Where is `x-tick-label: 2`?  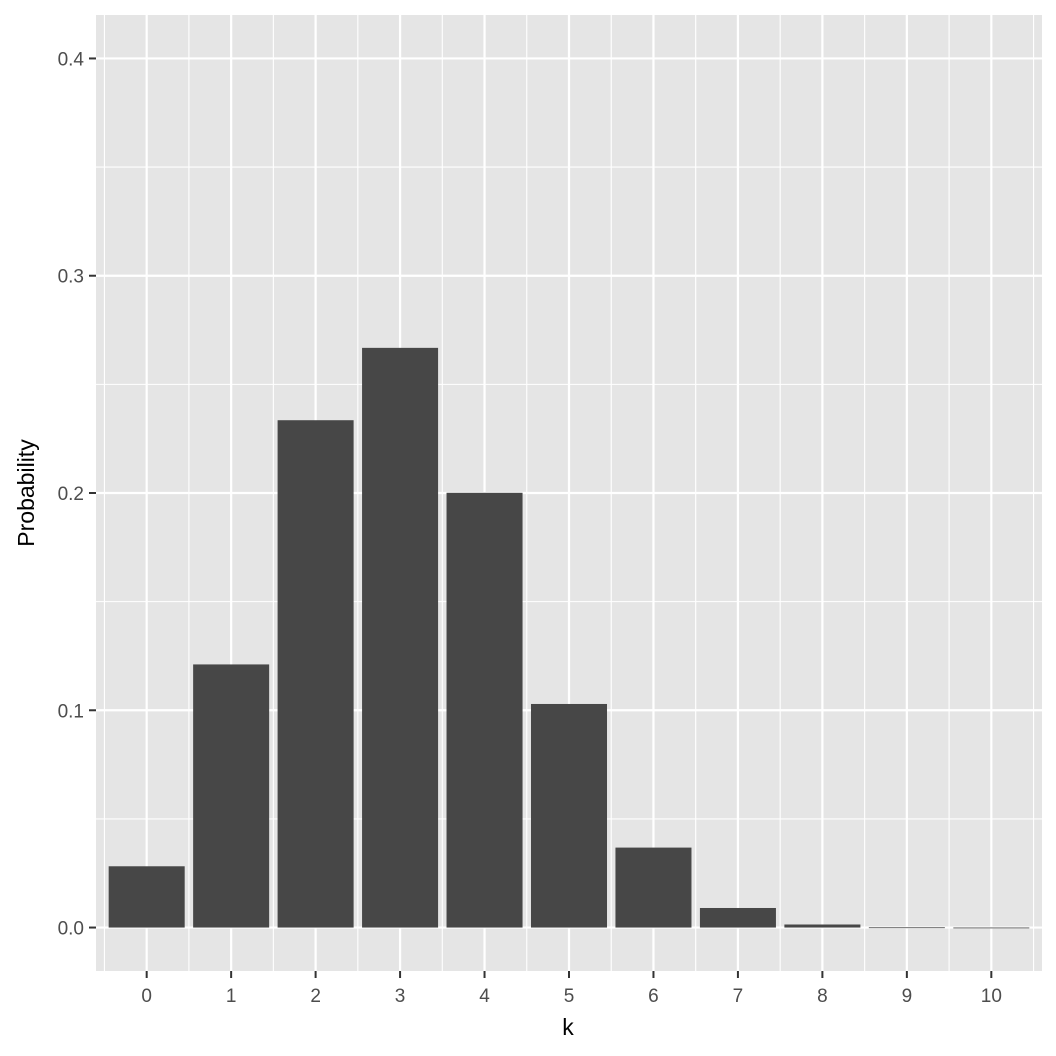
x-tick-label: 2 is located at coordinates (315, 996).